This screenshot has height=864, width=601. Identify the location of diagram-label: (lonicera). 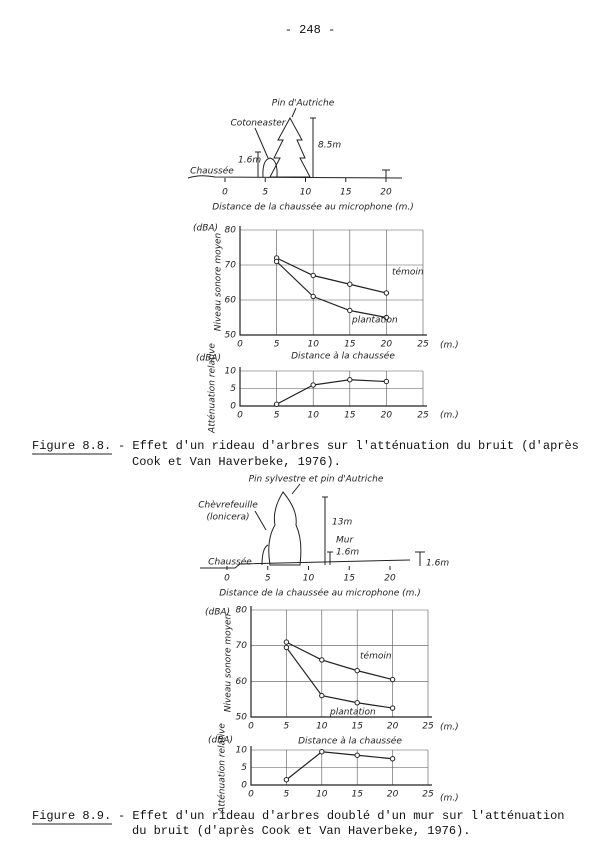
(228, 518).